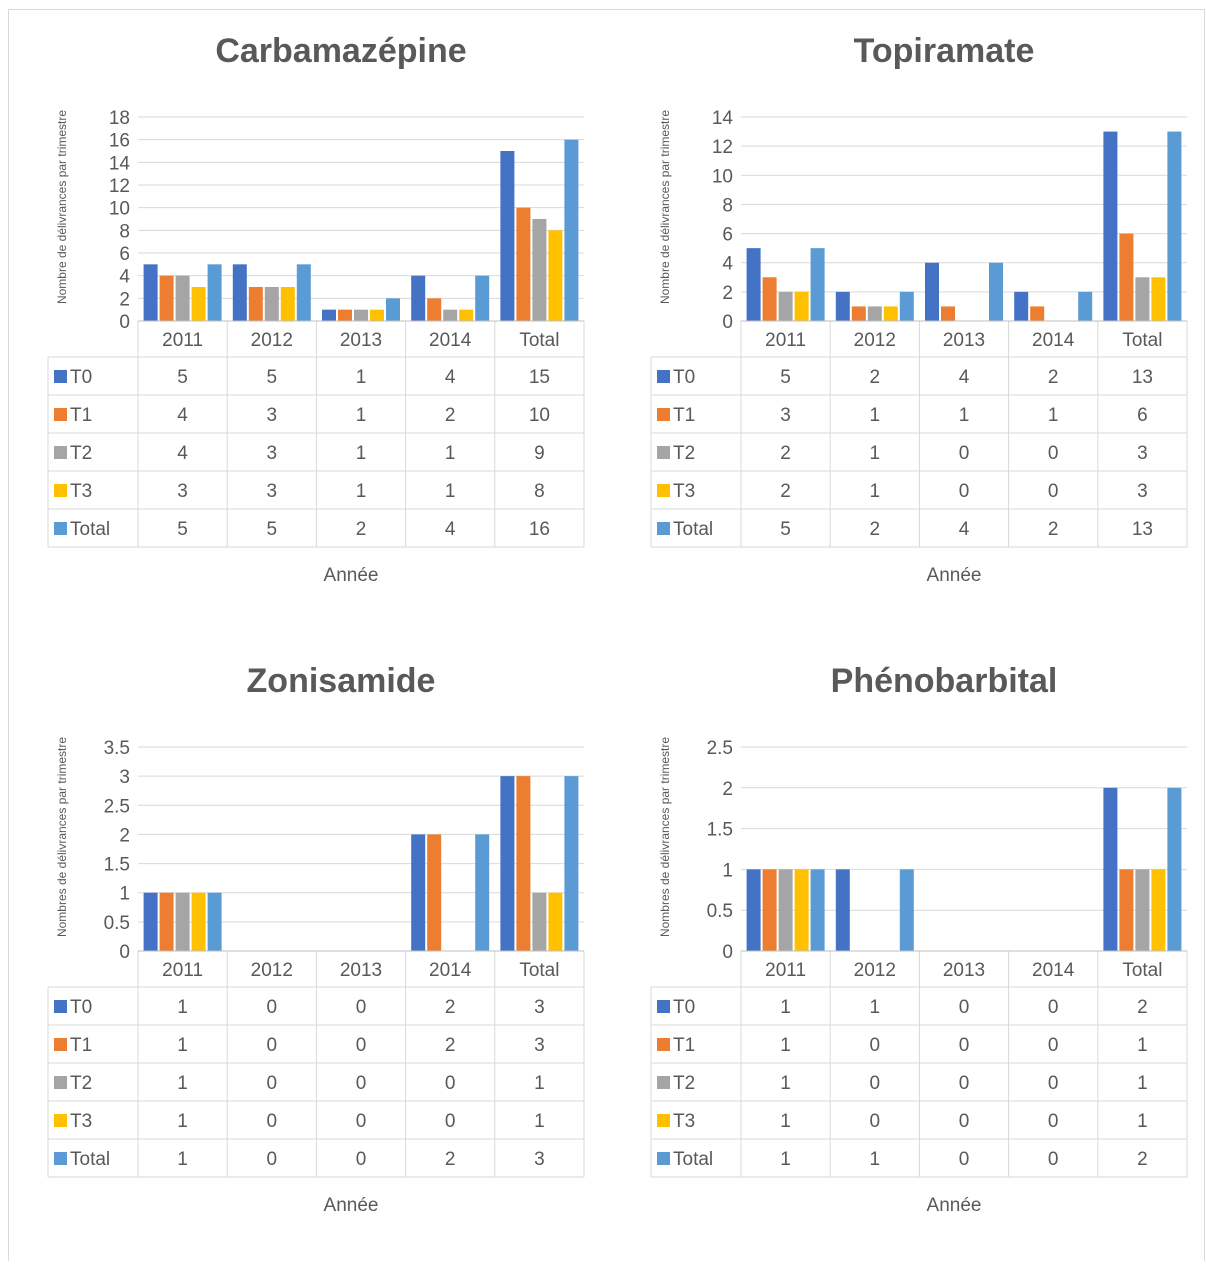  I want to click on legend-label: Total, so click(90, 529).